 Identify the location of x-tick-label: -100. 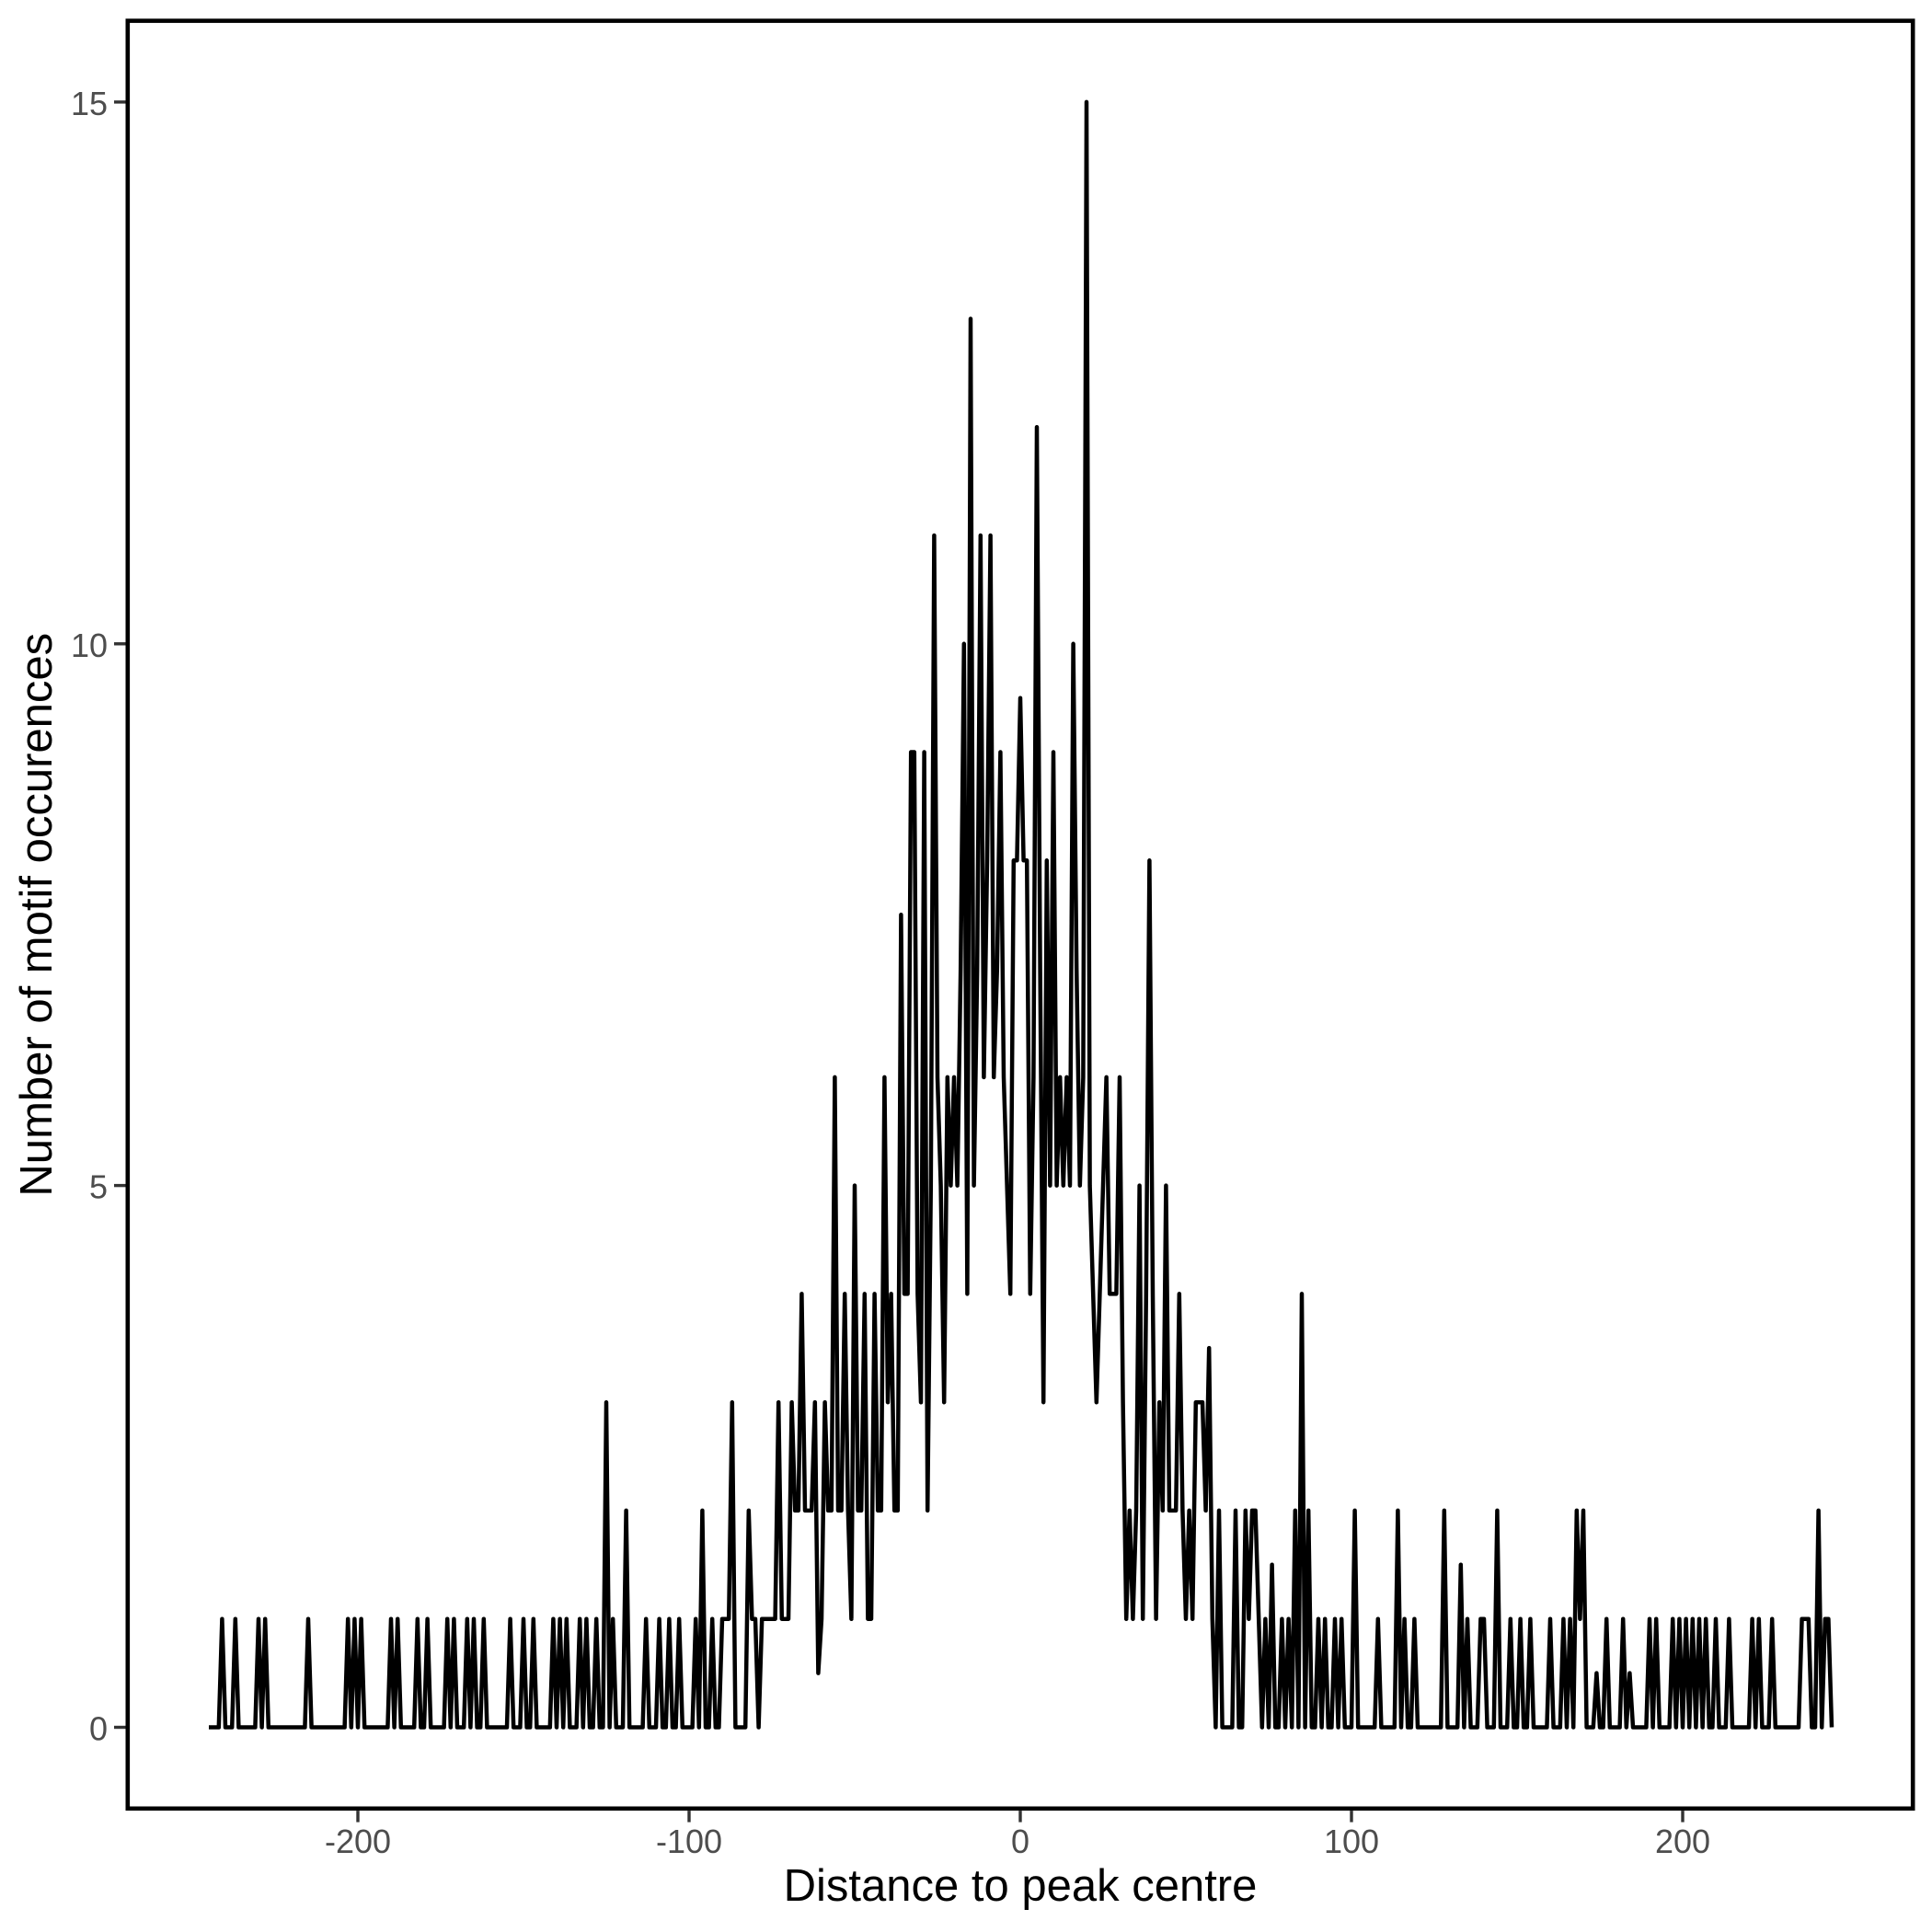
(689, 1841).